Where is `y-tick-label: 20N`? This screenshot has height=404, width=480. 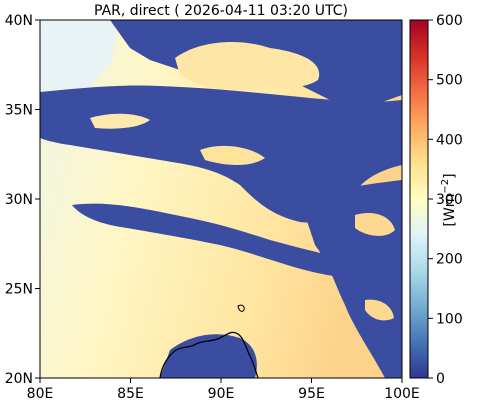 y-tick-label: 20N is located at coordinates (19, 379).